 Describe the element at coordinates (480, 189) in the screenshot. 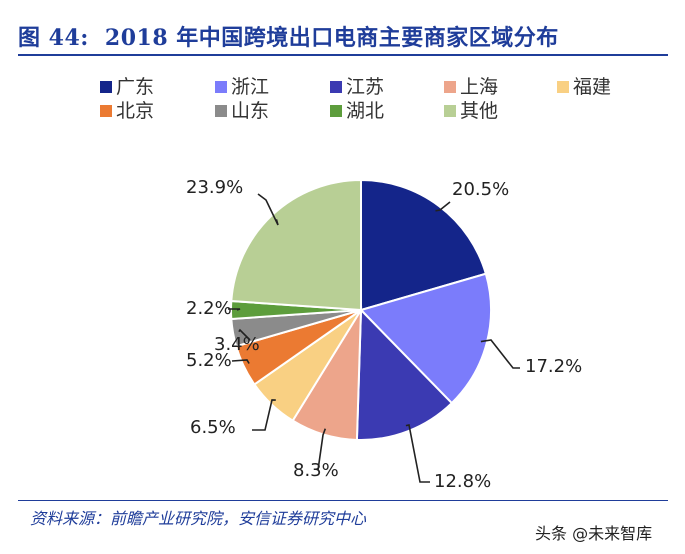

I see `data-label: 20.5%` at that location.